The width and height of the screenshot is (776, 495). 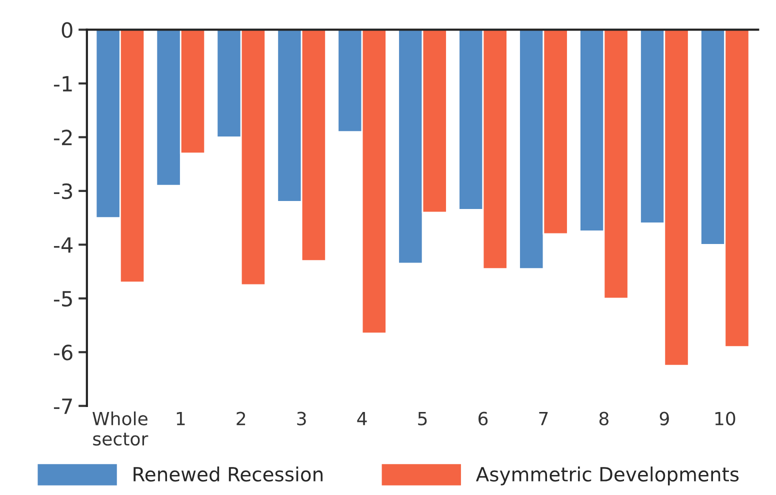 I want to click on x-tick-label: 5, so click(x=422, y=419).